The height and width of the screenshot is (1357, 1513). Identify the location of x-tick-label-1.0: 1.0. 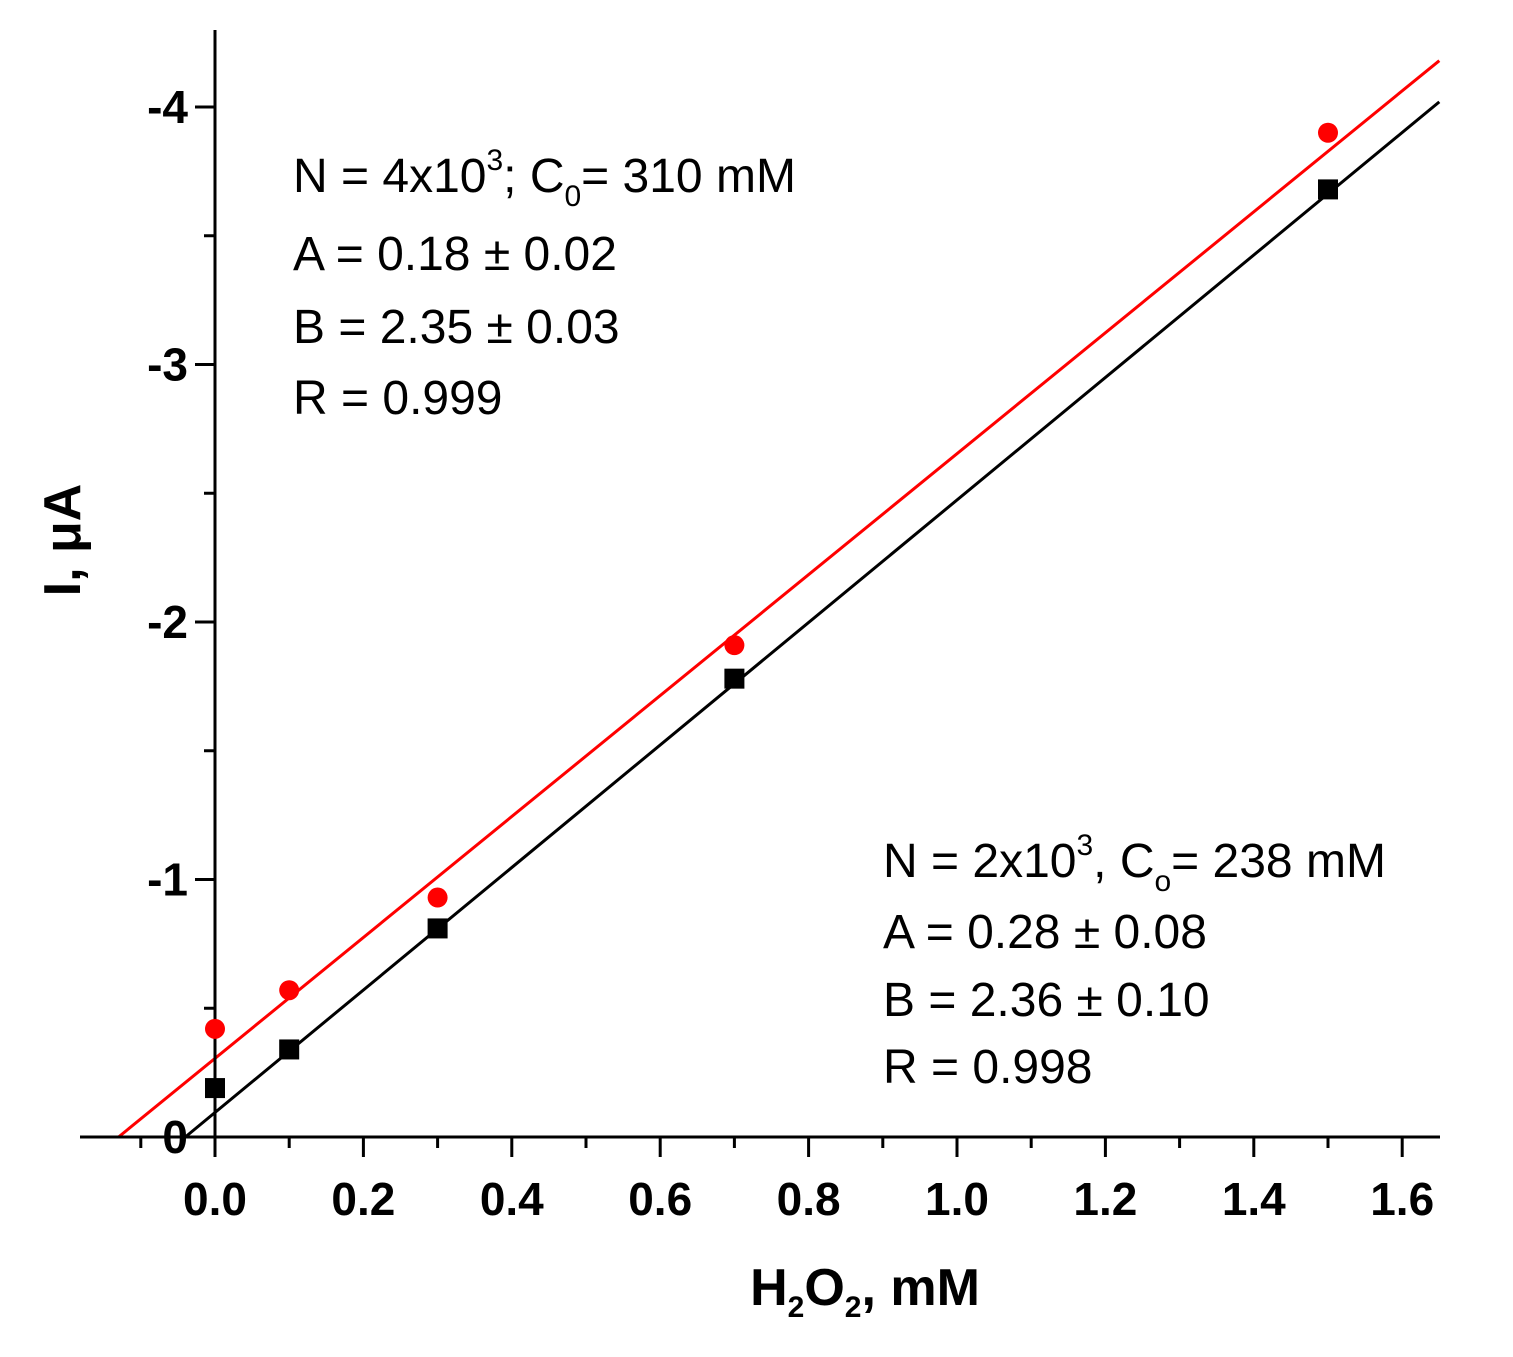
(957, 1199).